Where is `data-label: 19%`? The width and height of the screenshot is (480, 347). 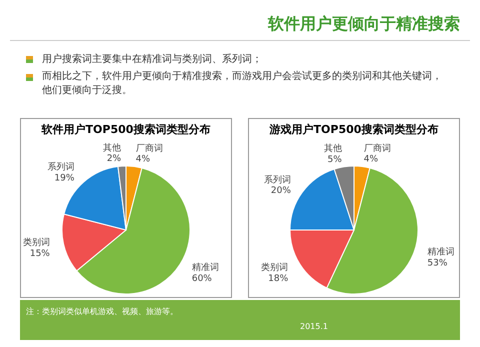 data-label: 19% is located at coordinates (64, 178).